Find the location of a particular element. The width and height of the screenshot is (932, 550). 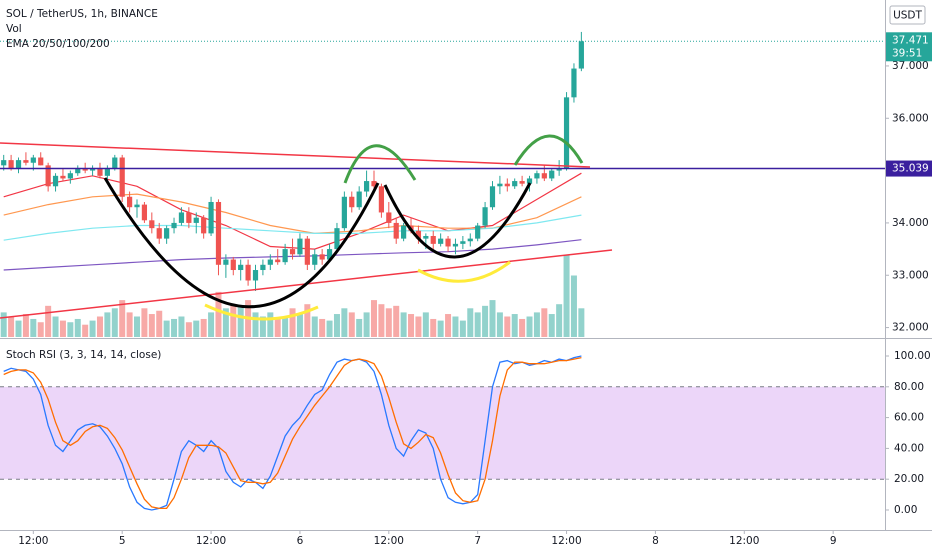

y-tick-label: 34.000 is located at coordinates (910, 223).